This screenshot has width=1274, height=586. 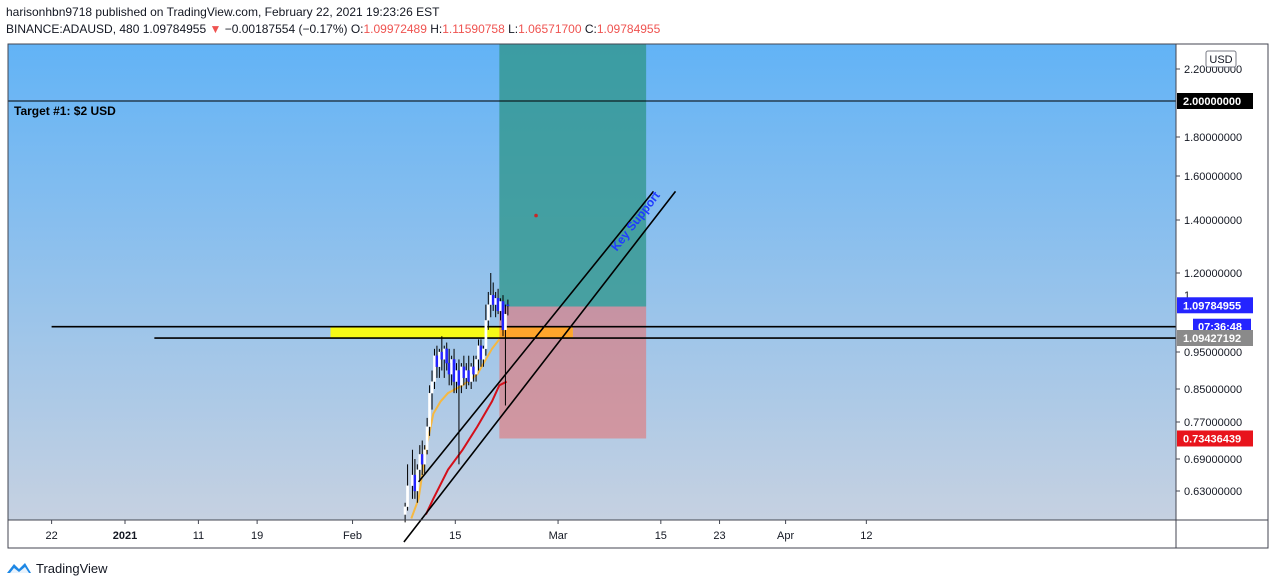 What do you see at coordinates (558, 536) in the screenshot?
I see `time-tick-label: Mar` at bounding box center [558, 536].